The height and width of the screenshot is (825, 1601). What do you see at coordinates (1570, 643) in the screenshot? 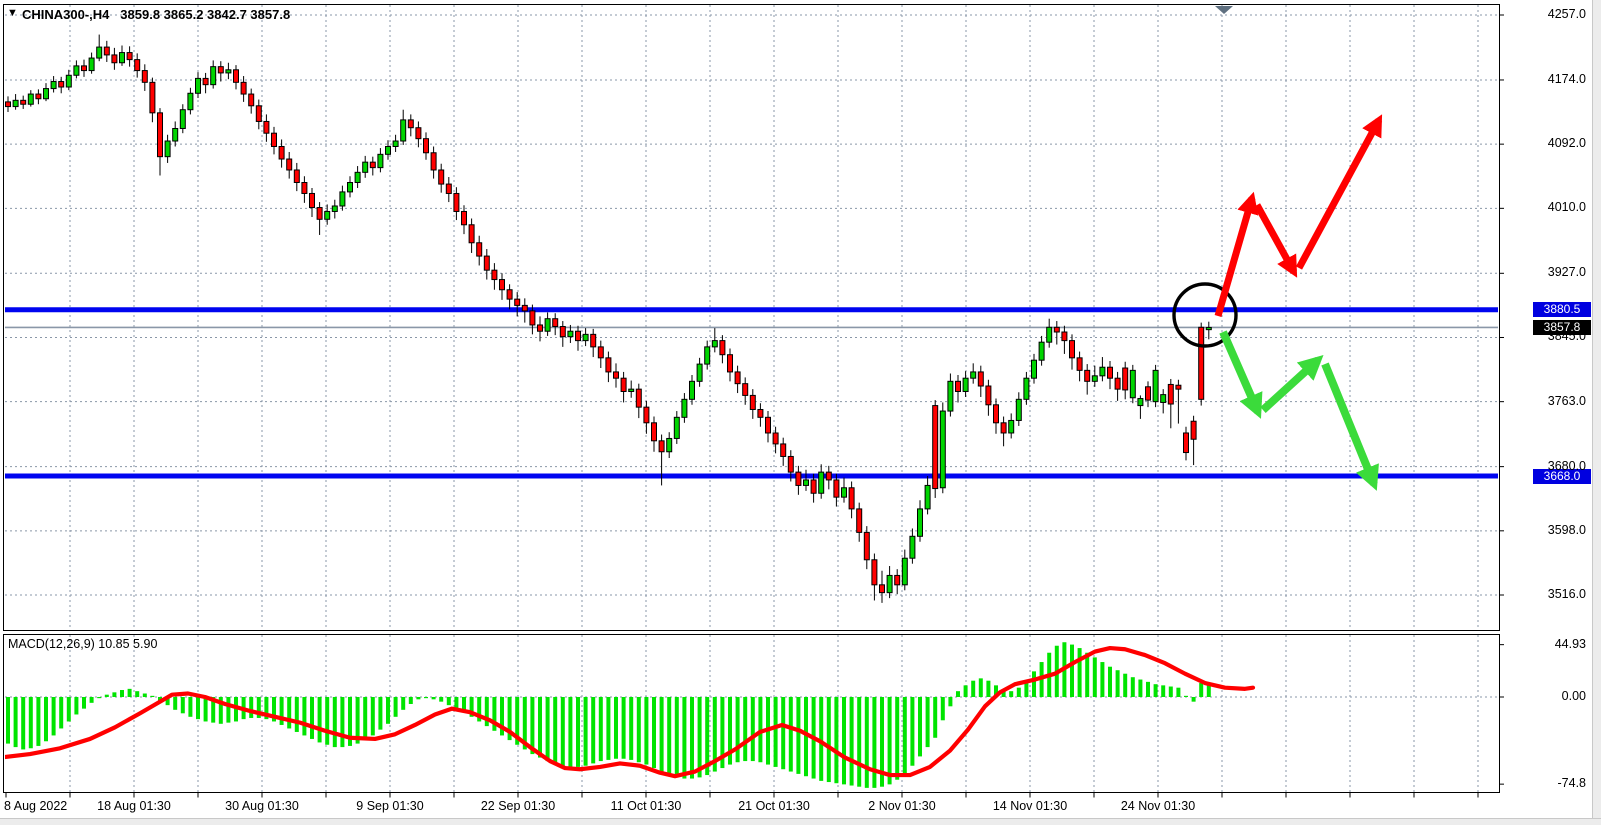
I see `macd-axis-label: 44.93` at bounding box center [1570, 643].